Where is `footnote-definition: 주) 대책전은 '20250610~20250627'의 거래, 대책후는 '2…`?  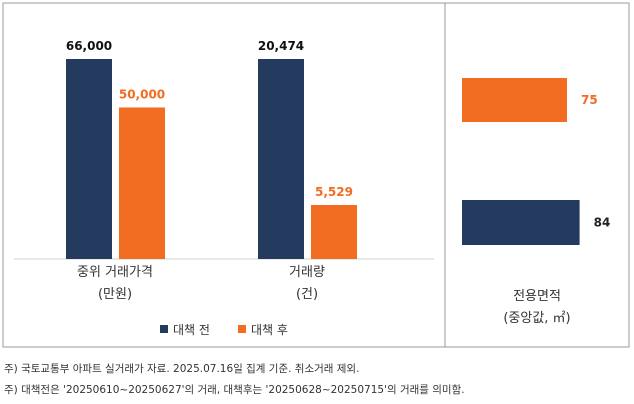
footnote-definition: 주) 대책전은 '20250610~20250627'의 거래, 대책후는 '2… is located at coordinates (234, 390).